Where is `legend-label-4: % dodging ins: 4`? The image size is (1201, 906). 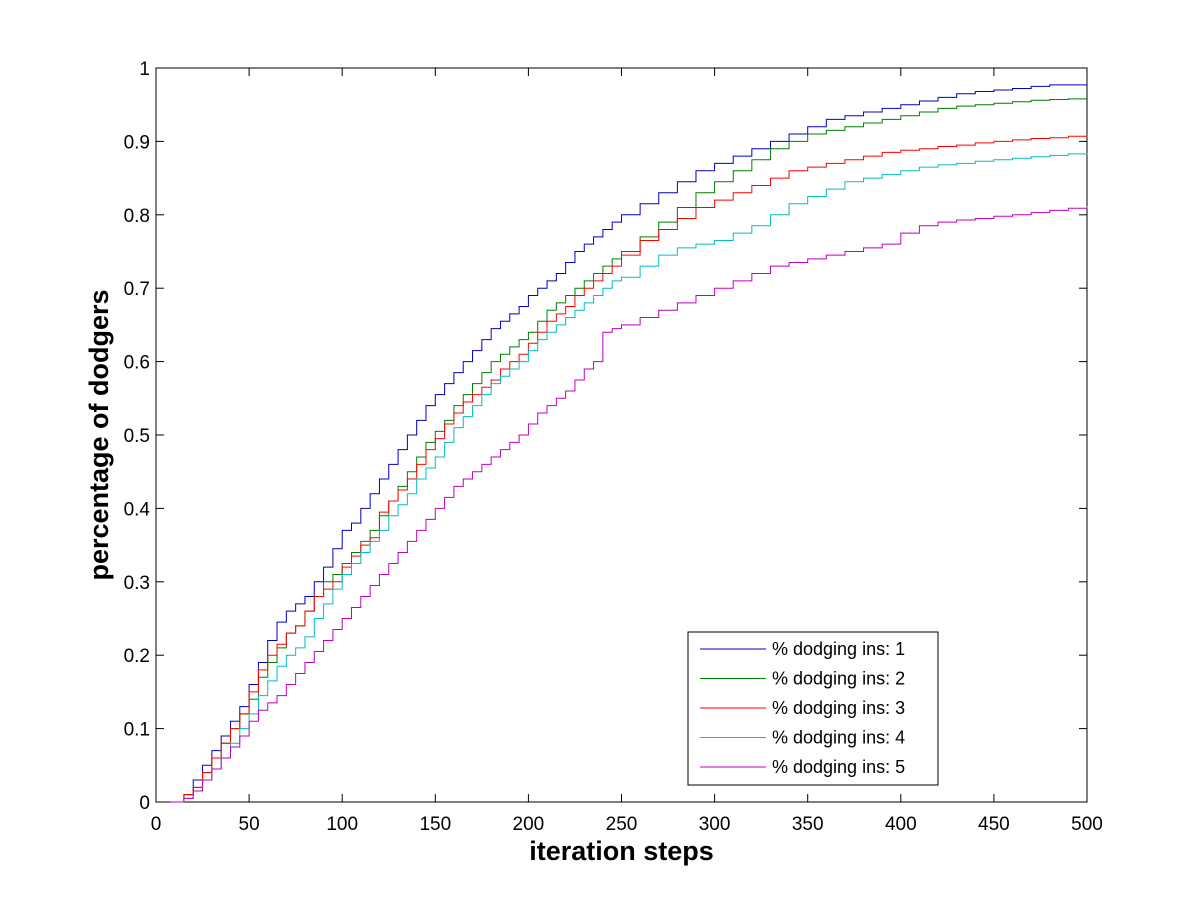
legend-label-4: % dodging ins: 4 is located at coordinates (838, 738).